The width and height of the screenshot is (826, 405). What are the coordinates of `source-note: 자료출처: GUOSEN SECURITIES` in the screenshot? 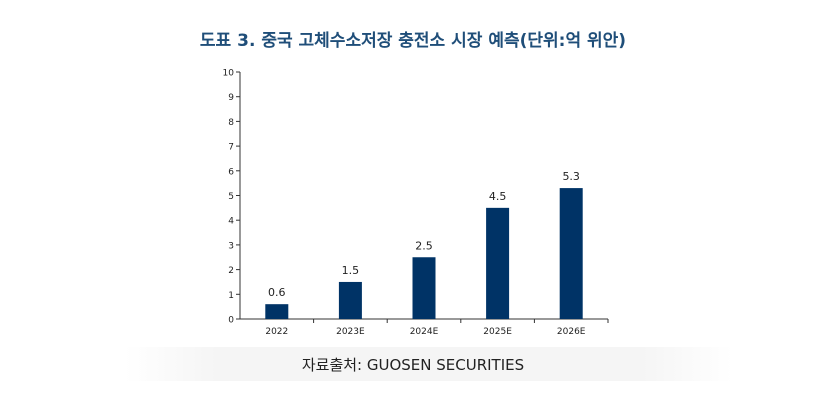 It's located at (413, 365).